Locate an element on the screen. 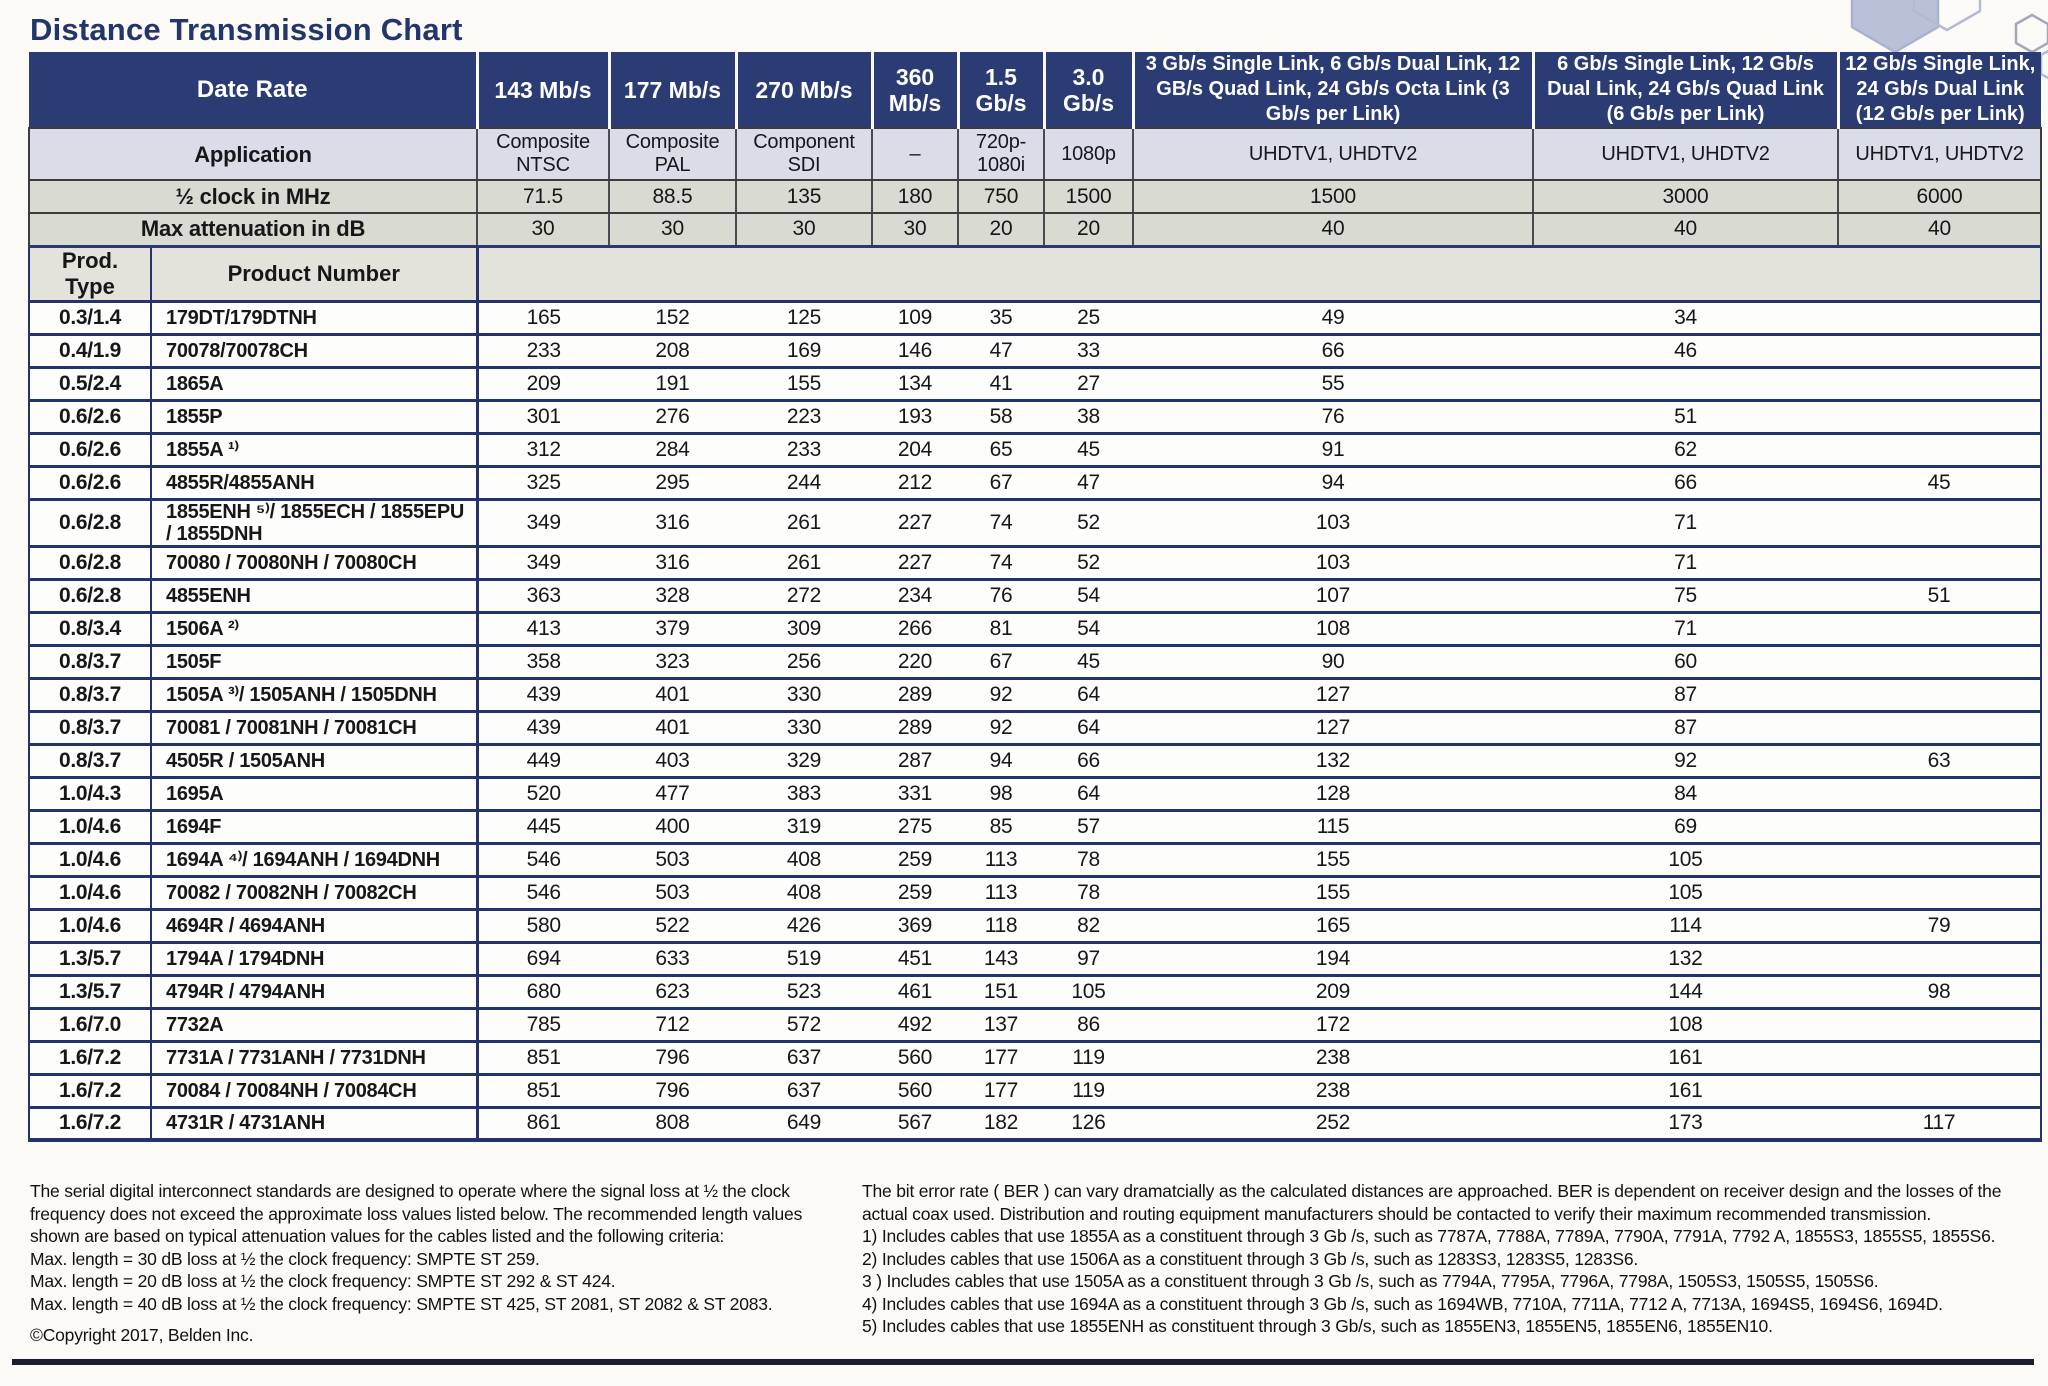  distance-cell: 261 is located at coordinates (804, 561).